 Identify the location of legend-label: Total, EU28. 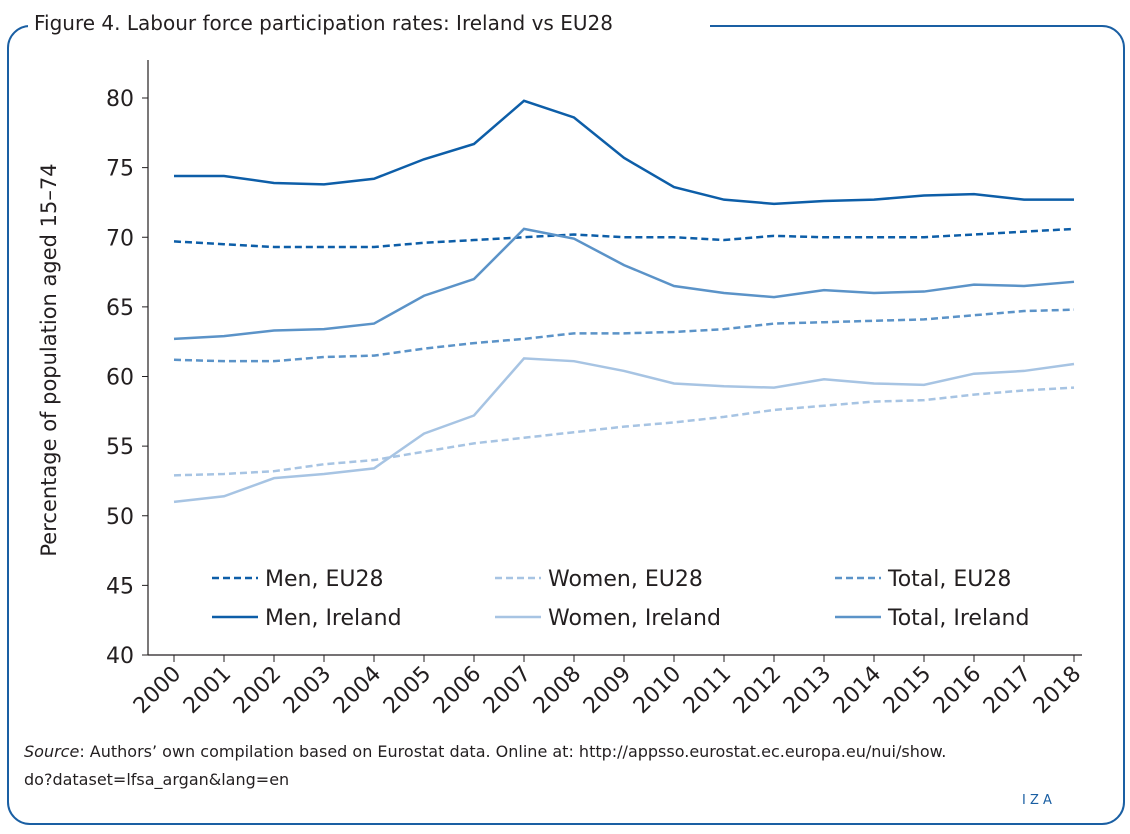
(949, 579).